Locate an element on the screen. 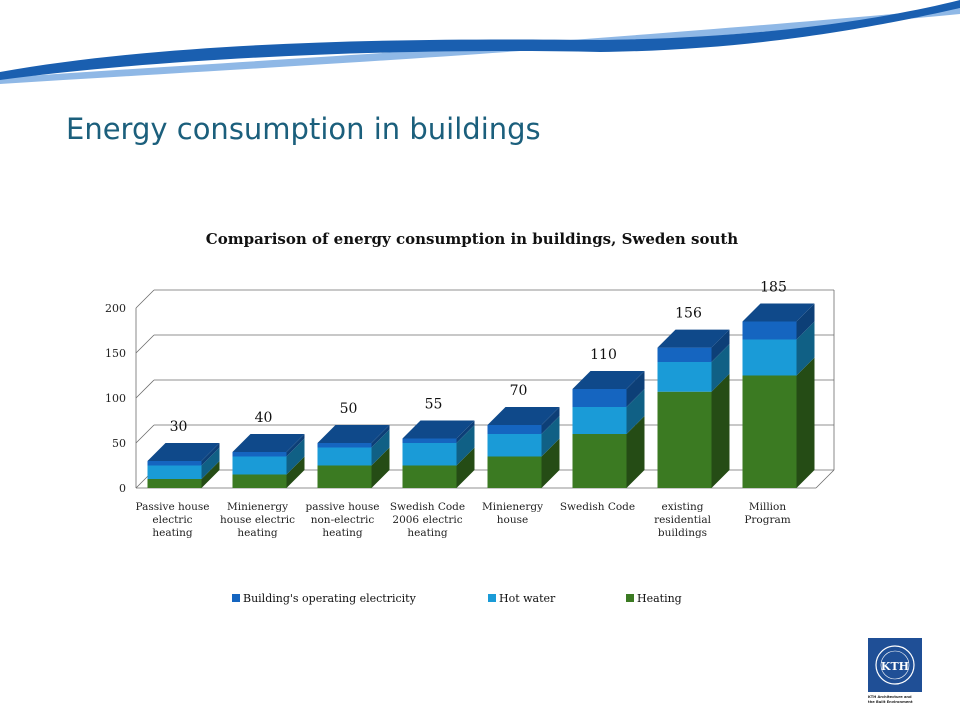  category-label: Swedish Code is located at coordinates (597, 507).